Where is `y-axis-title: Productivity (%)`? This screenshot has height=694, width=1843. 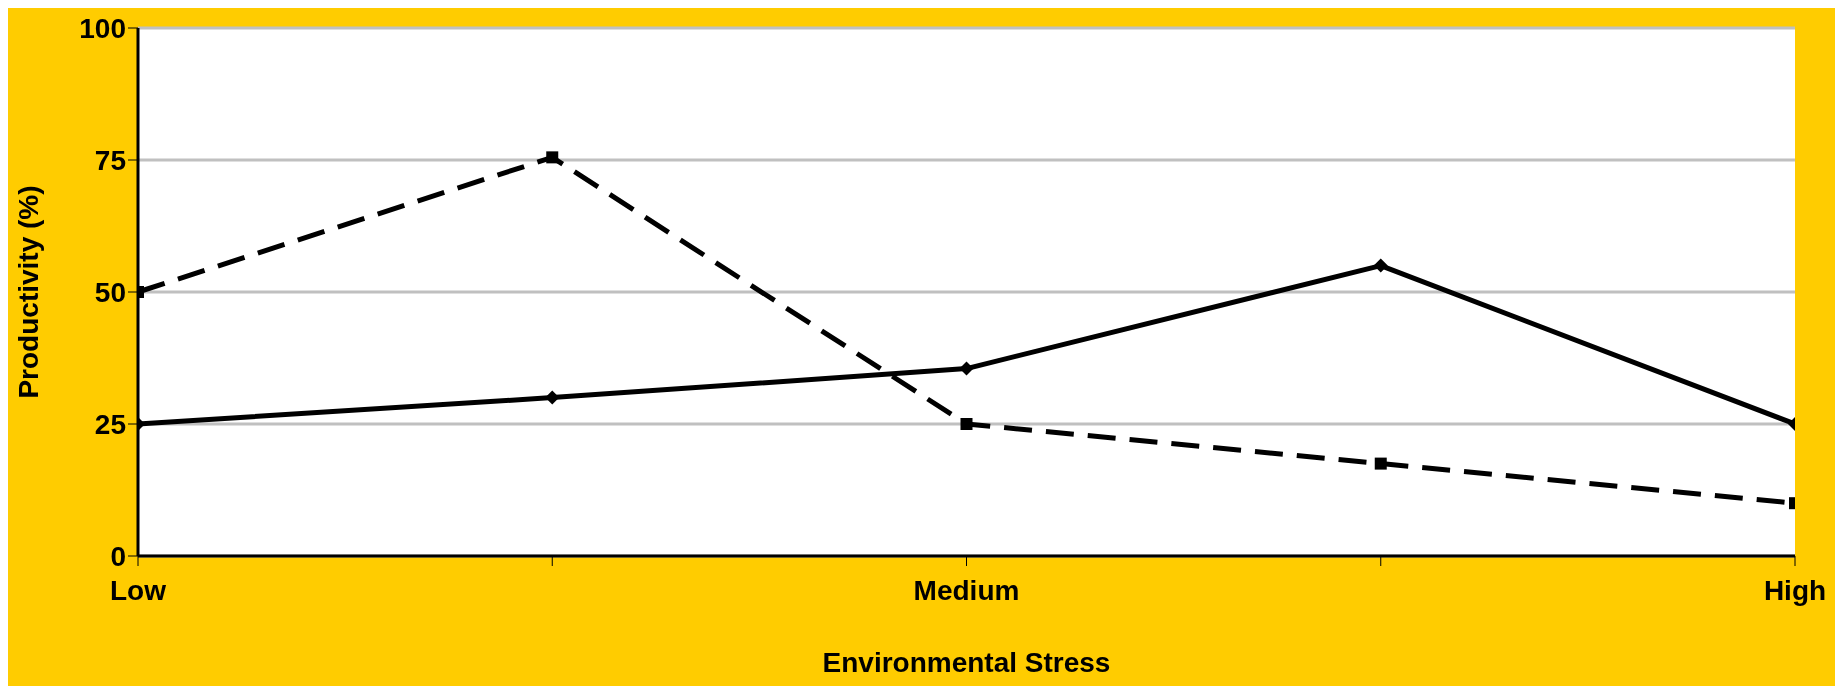 y-axis-title: Productivity (%) is located at coordinates (28, 292).